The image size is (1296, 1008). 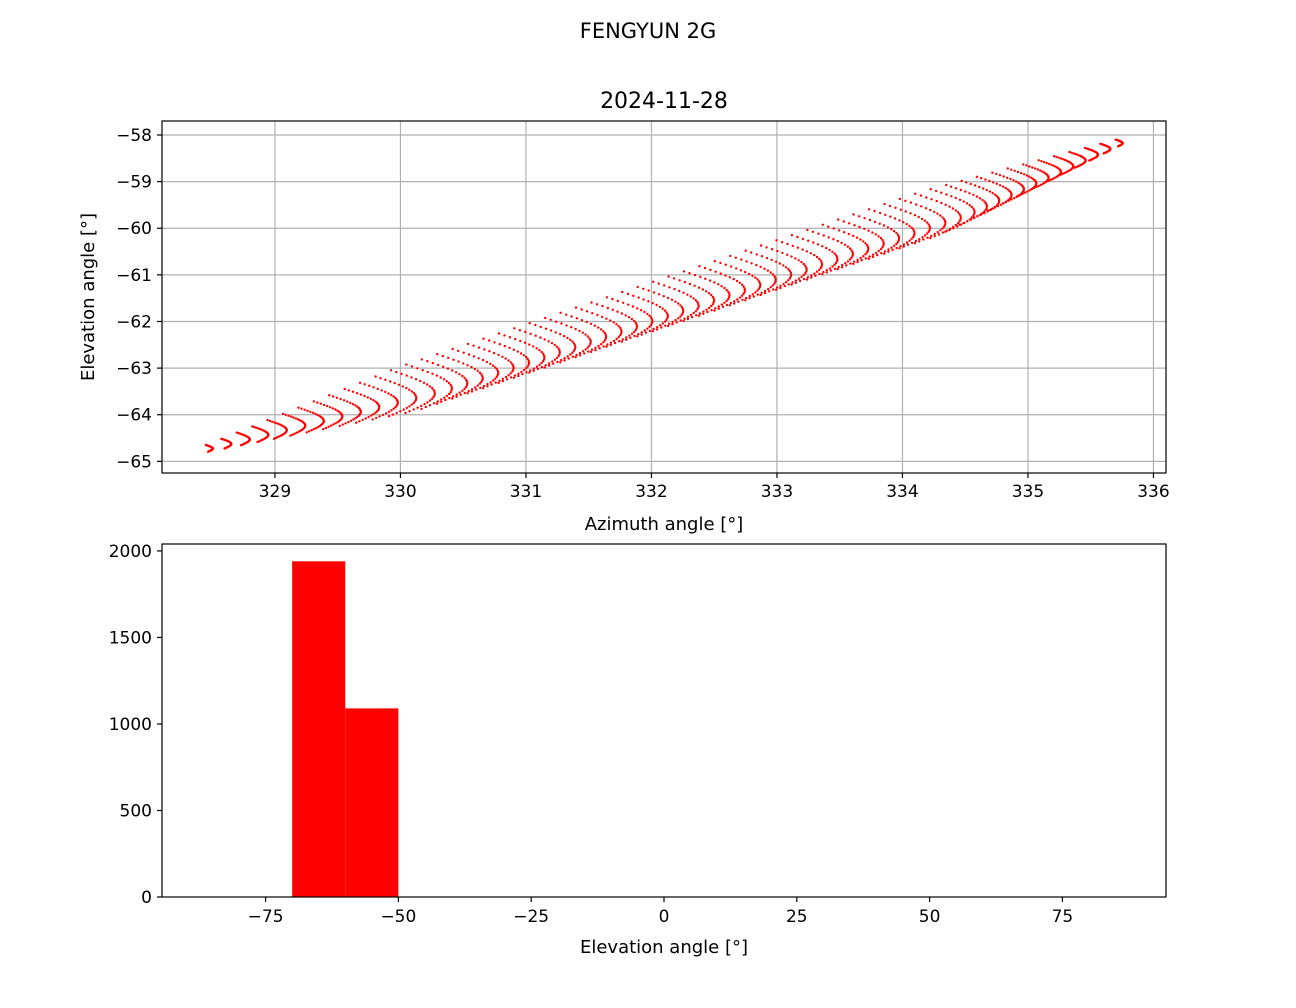 I want to click on scatter-x-tick-label: 330, so click(x=400, y=492).